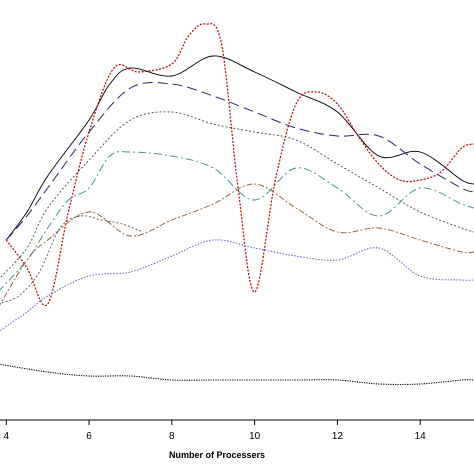 The height and width of the screenshot is (474, 474). What do you see at coordinates (172, 436) in the screenshot?
I see `x-tick-label: 8` at bounding box center [172, 436].